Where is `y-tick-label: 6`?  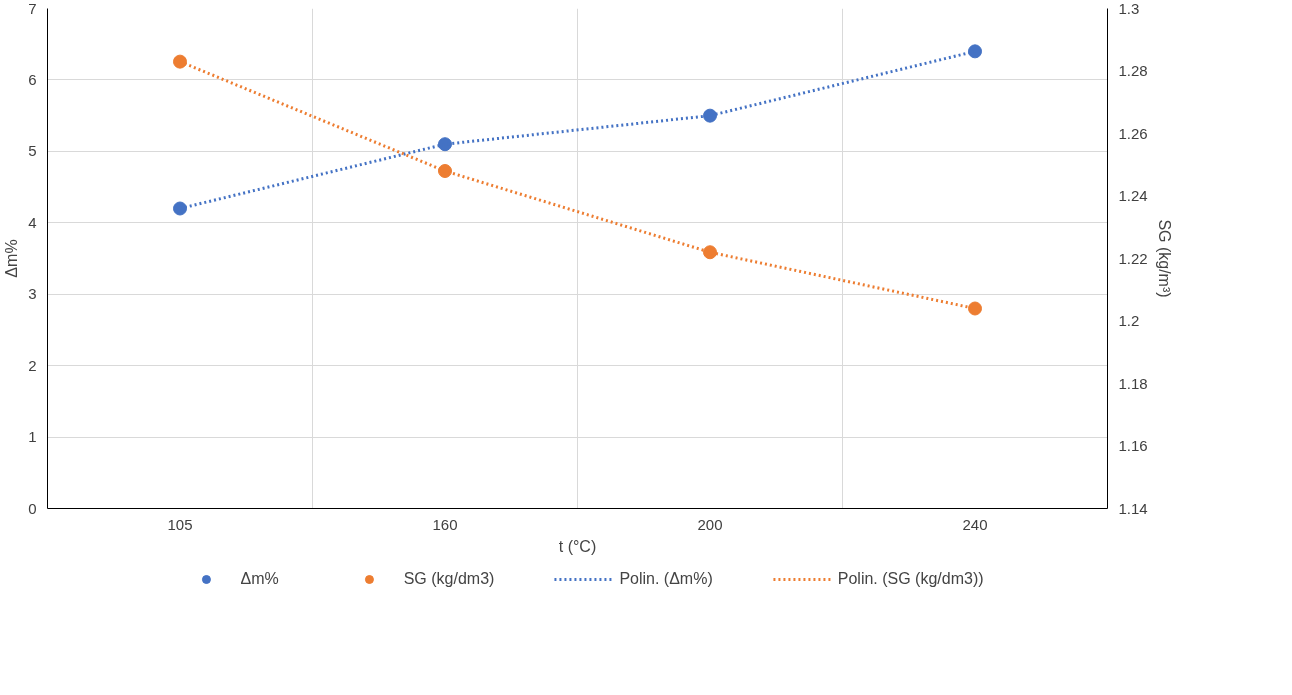 y-tick-label: 6 is located at coordinates (32, 79).